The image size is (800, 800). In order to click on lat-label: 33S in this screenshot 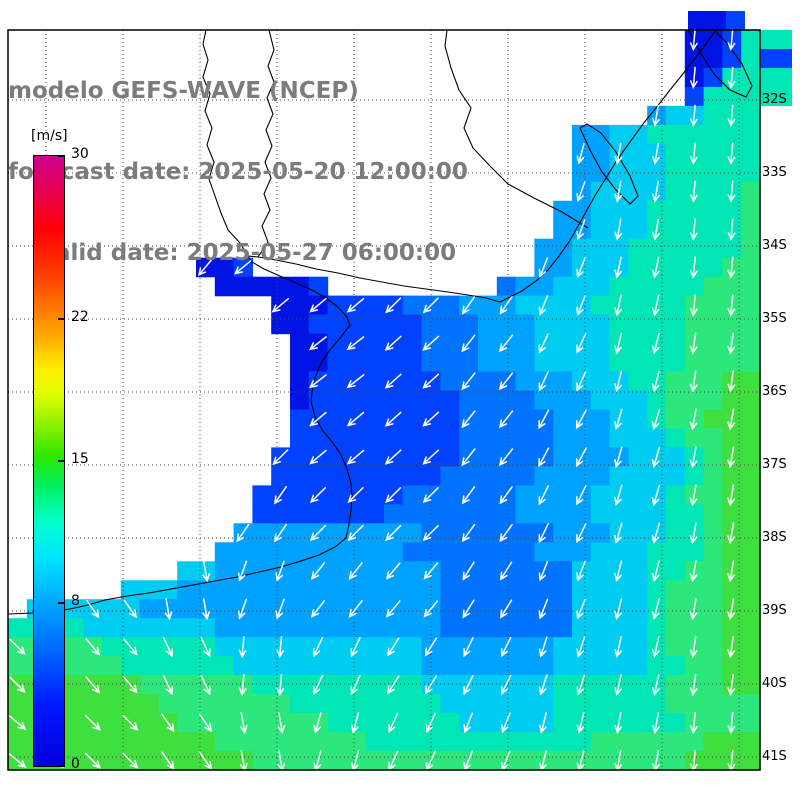, I will do `click(774, 172)`.